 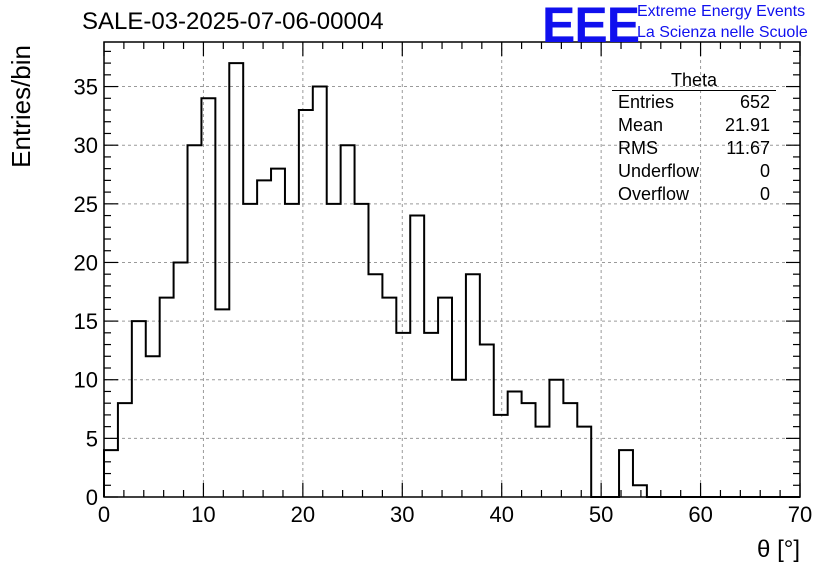 I want to click on logo-line-2: La Scienza nelle Scuole, so click(x=722, y=32).